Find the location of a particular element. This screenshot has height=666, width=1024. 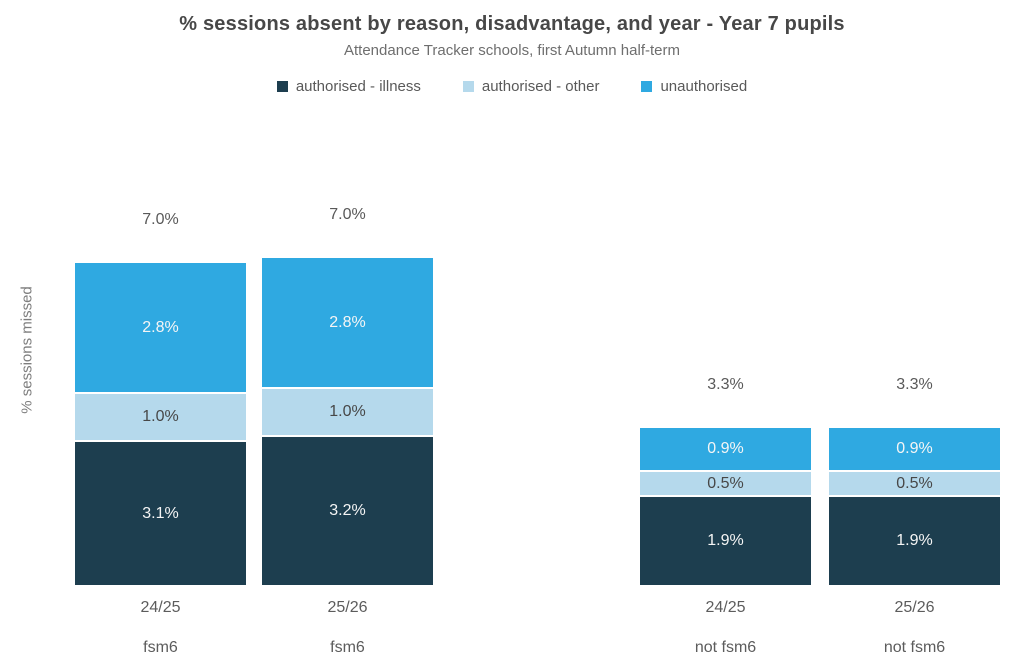

bar-segment: 3.1% is located at coordinates (160, 513).